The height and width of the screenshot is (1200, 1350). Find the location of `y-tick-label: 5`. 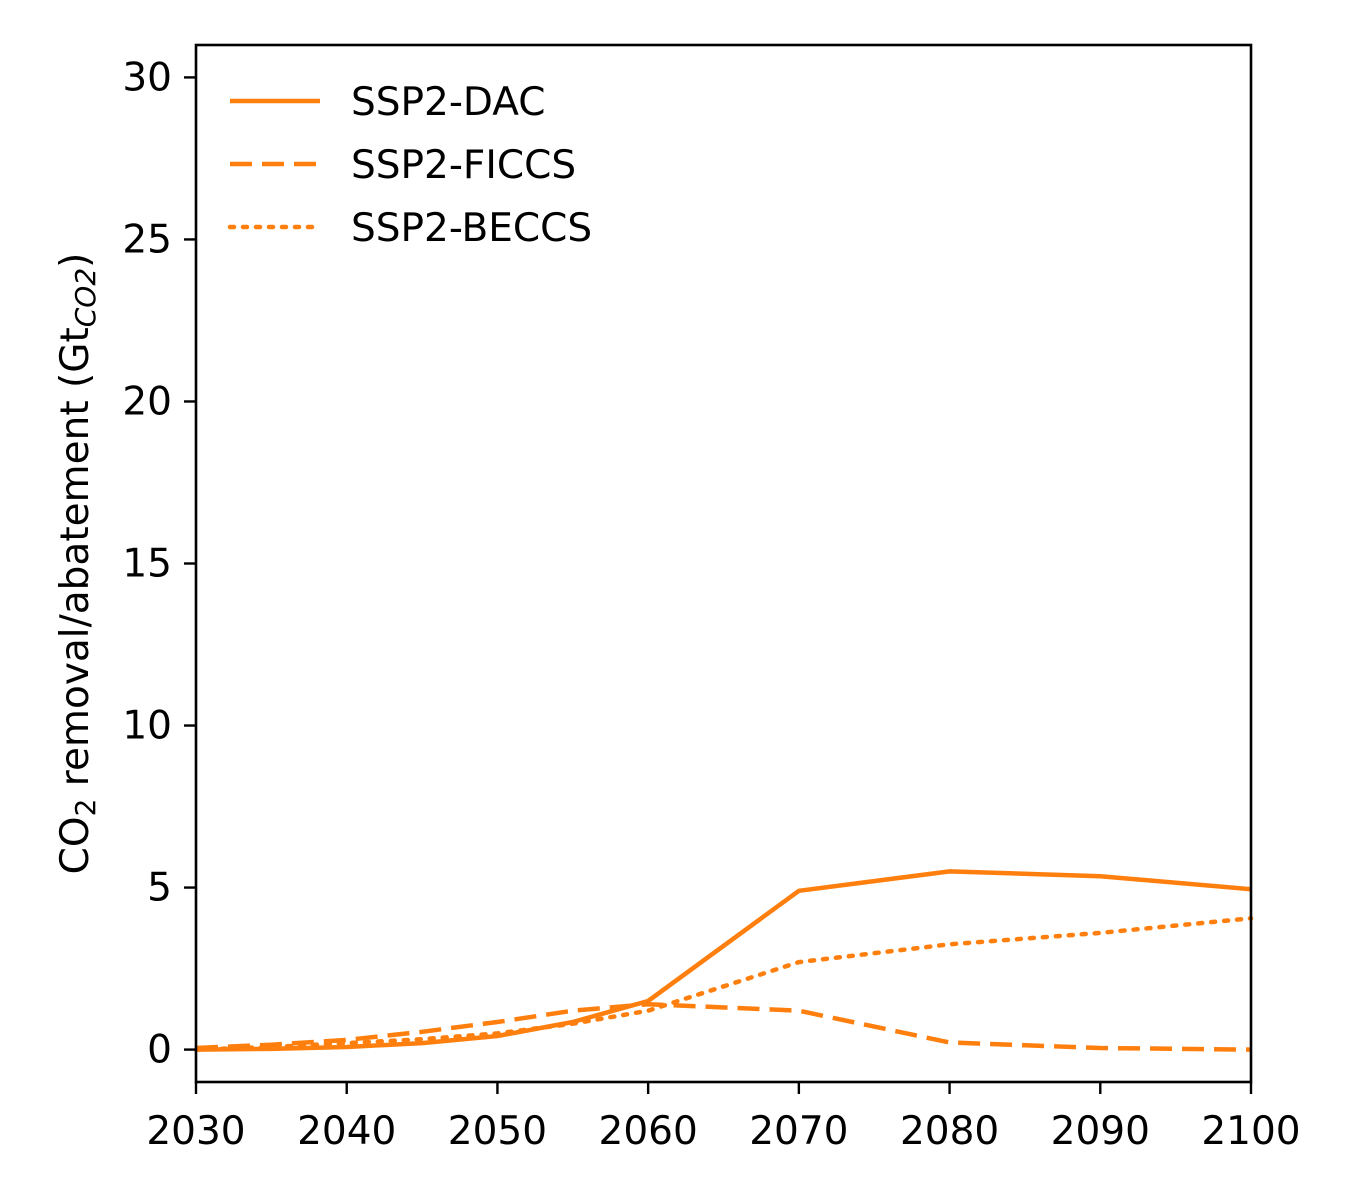

y-tick-label: 5 is located at coordinates (159, 888).